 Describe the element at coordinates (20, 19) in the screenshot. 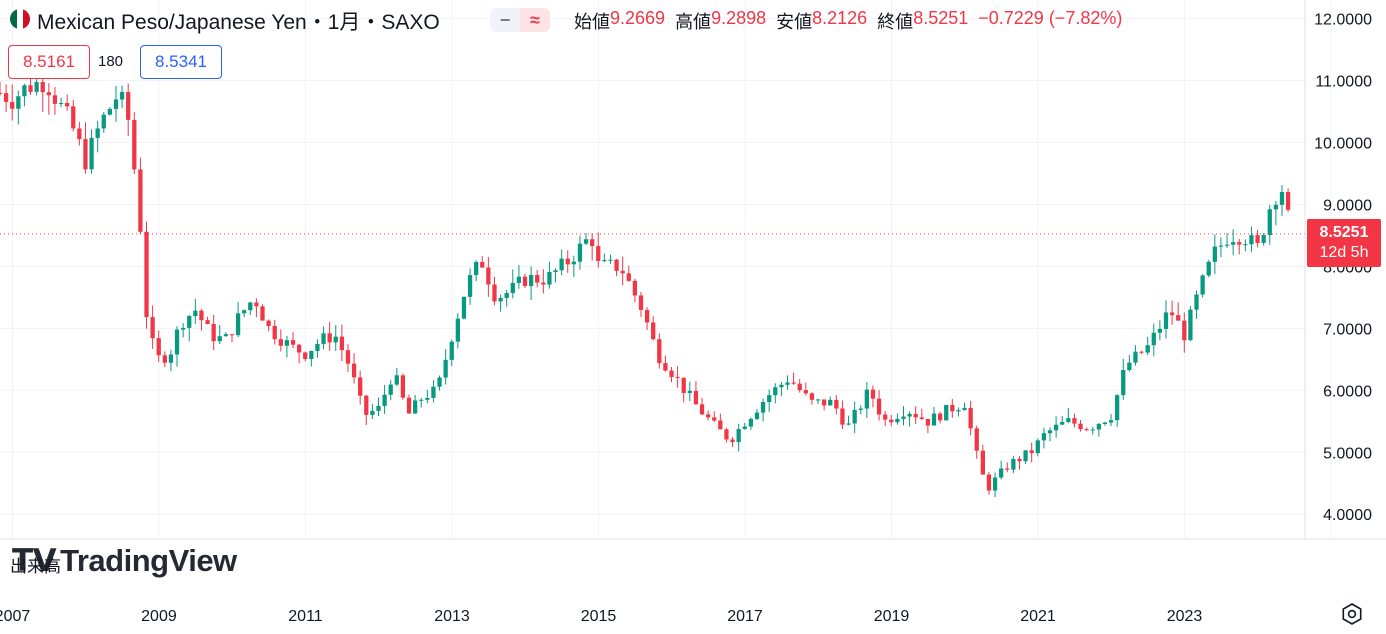

I see `mexico-flag-icon` at that location.